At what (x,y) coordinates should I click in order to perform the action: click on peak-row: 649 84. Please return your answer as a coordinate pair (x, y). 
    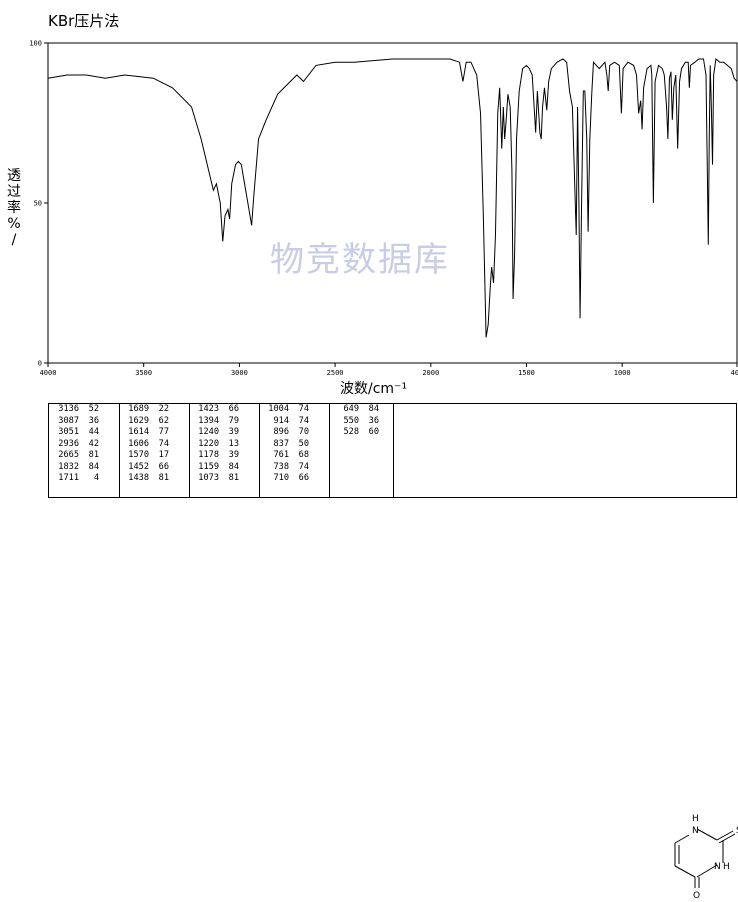
    Looking at the image, I should click on (361, 410).